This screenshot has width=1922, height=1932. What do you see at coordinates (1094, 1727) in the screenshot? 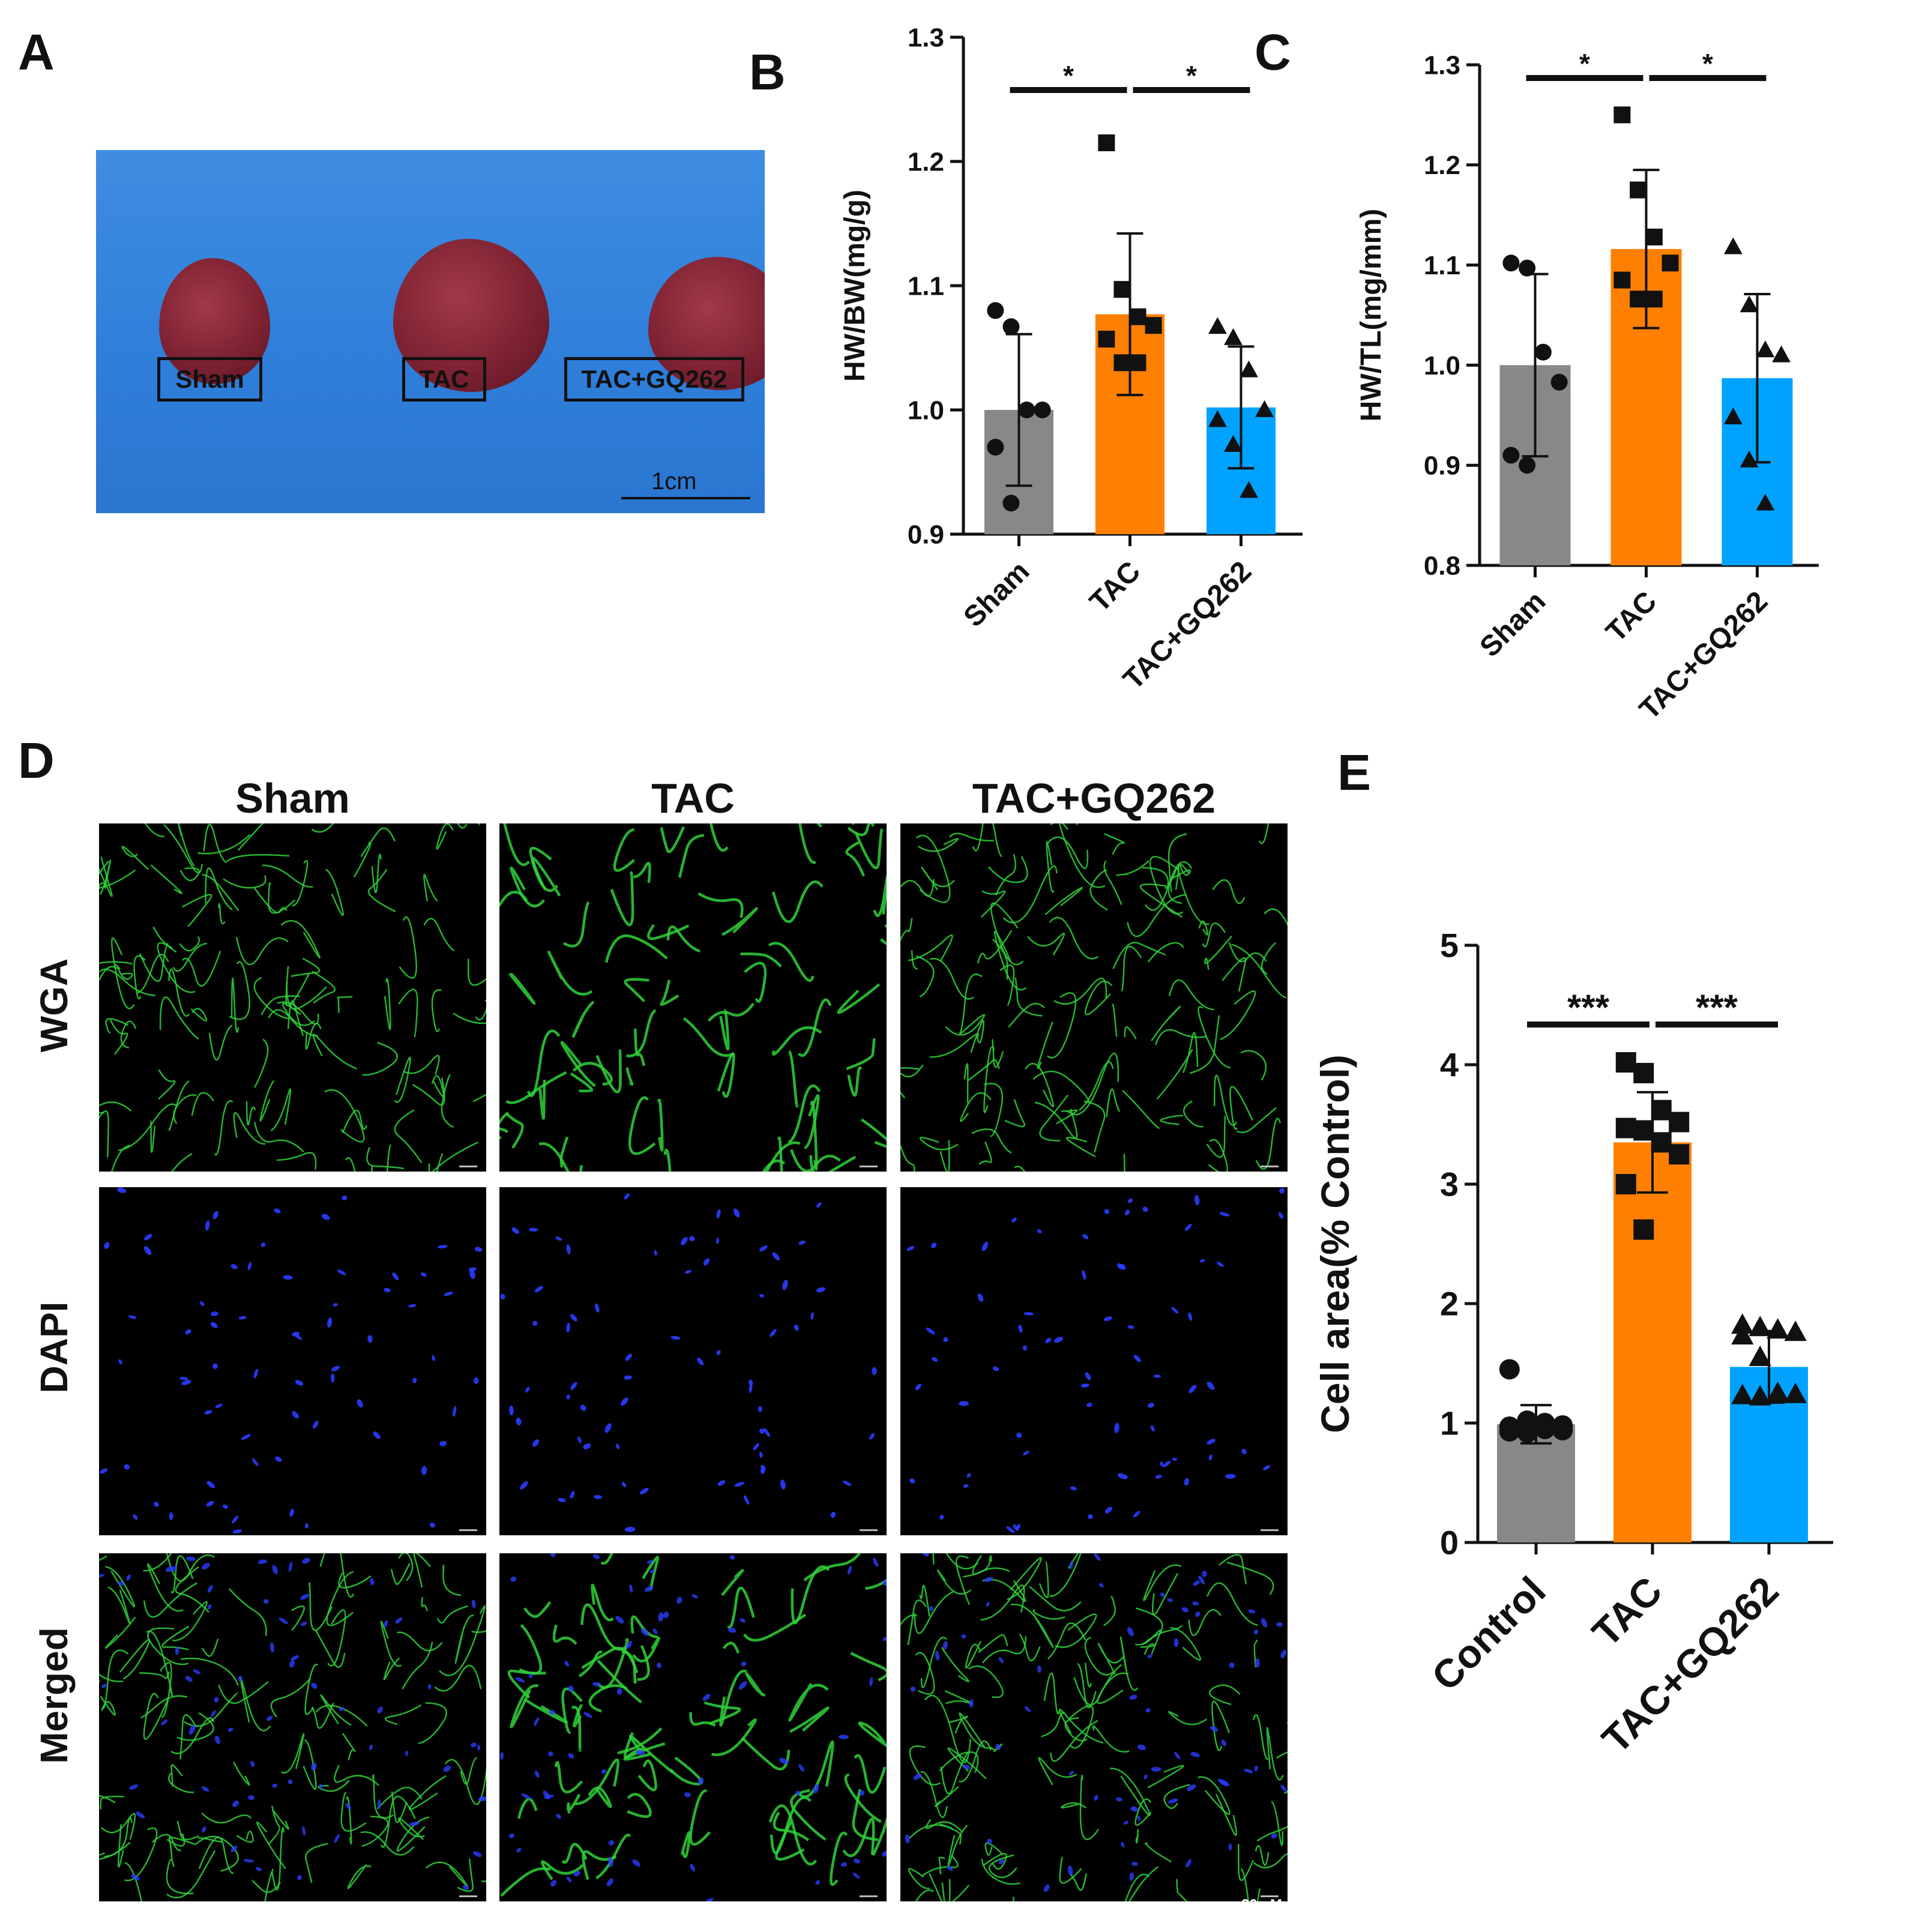
I see `micro-tile-r2-c2` at bounding box center [1094, 1727].